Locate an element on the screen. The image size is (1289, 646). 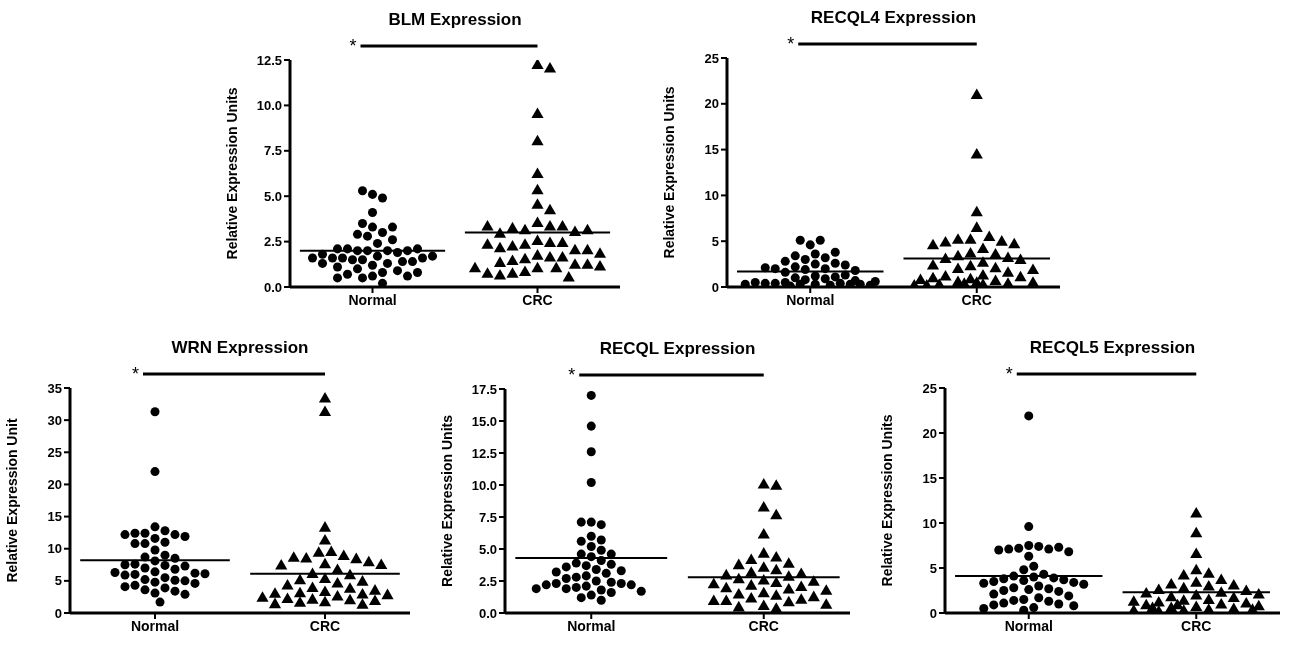
y-tick-label: 15.0 is located at coordinates (484, 421).